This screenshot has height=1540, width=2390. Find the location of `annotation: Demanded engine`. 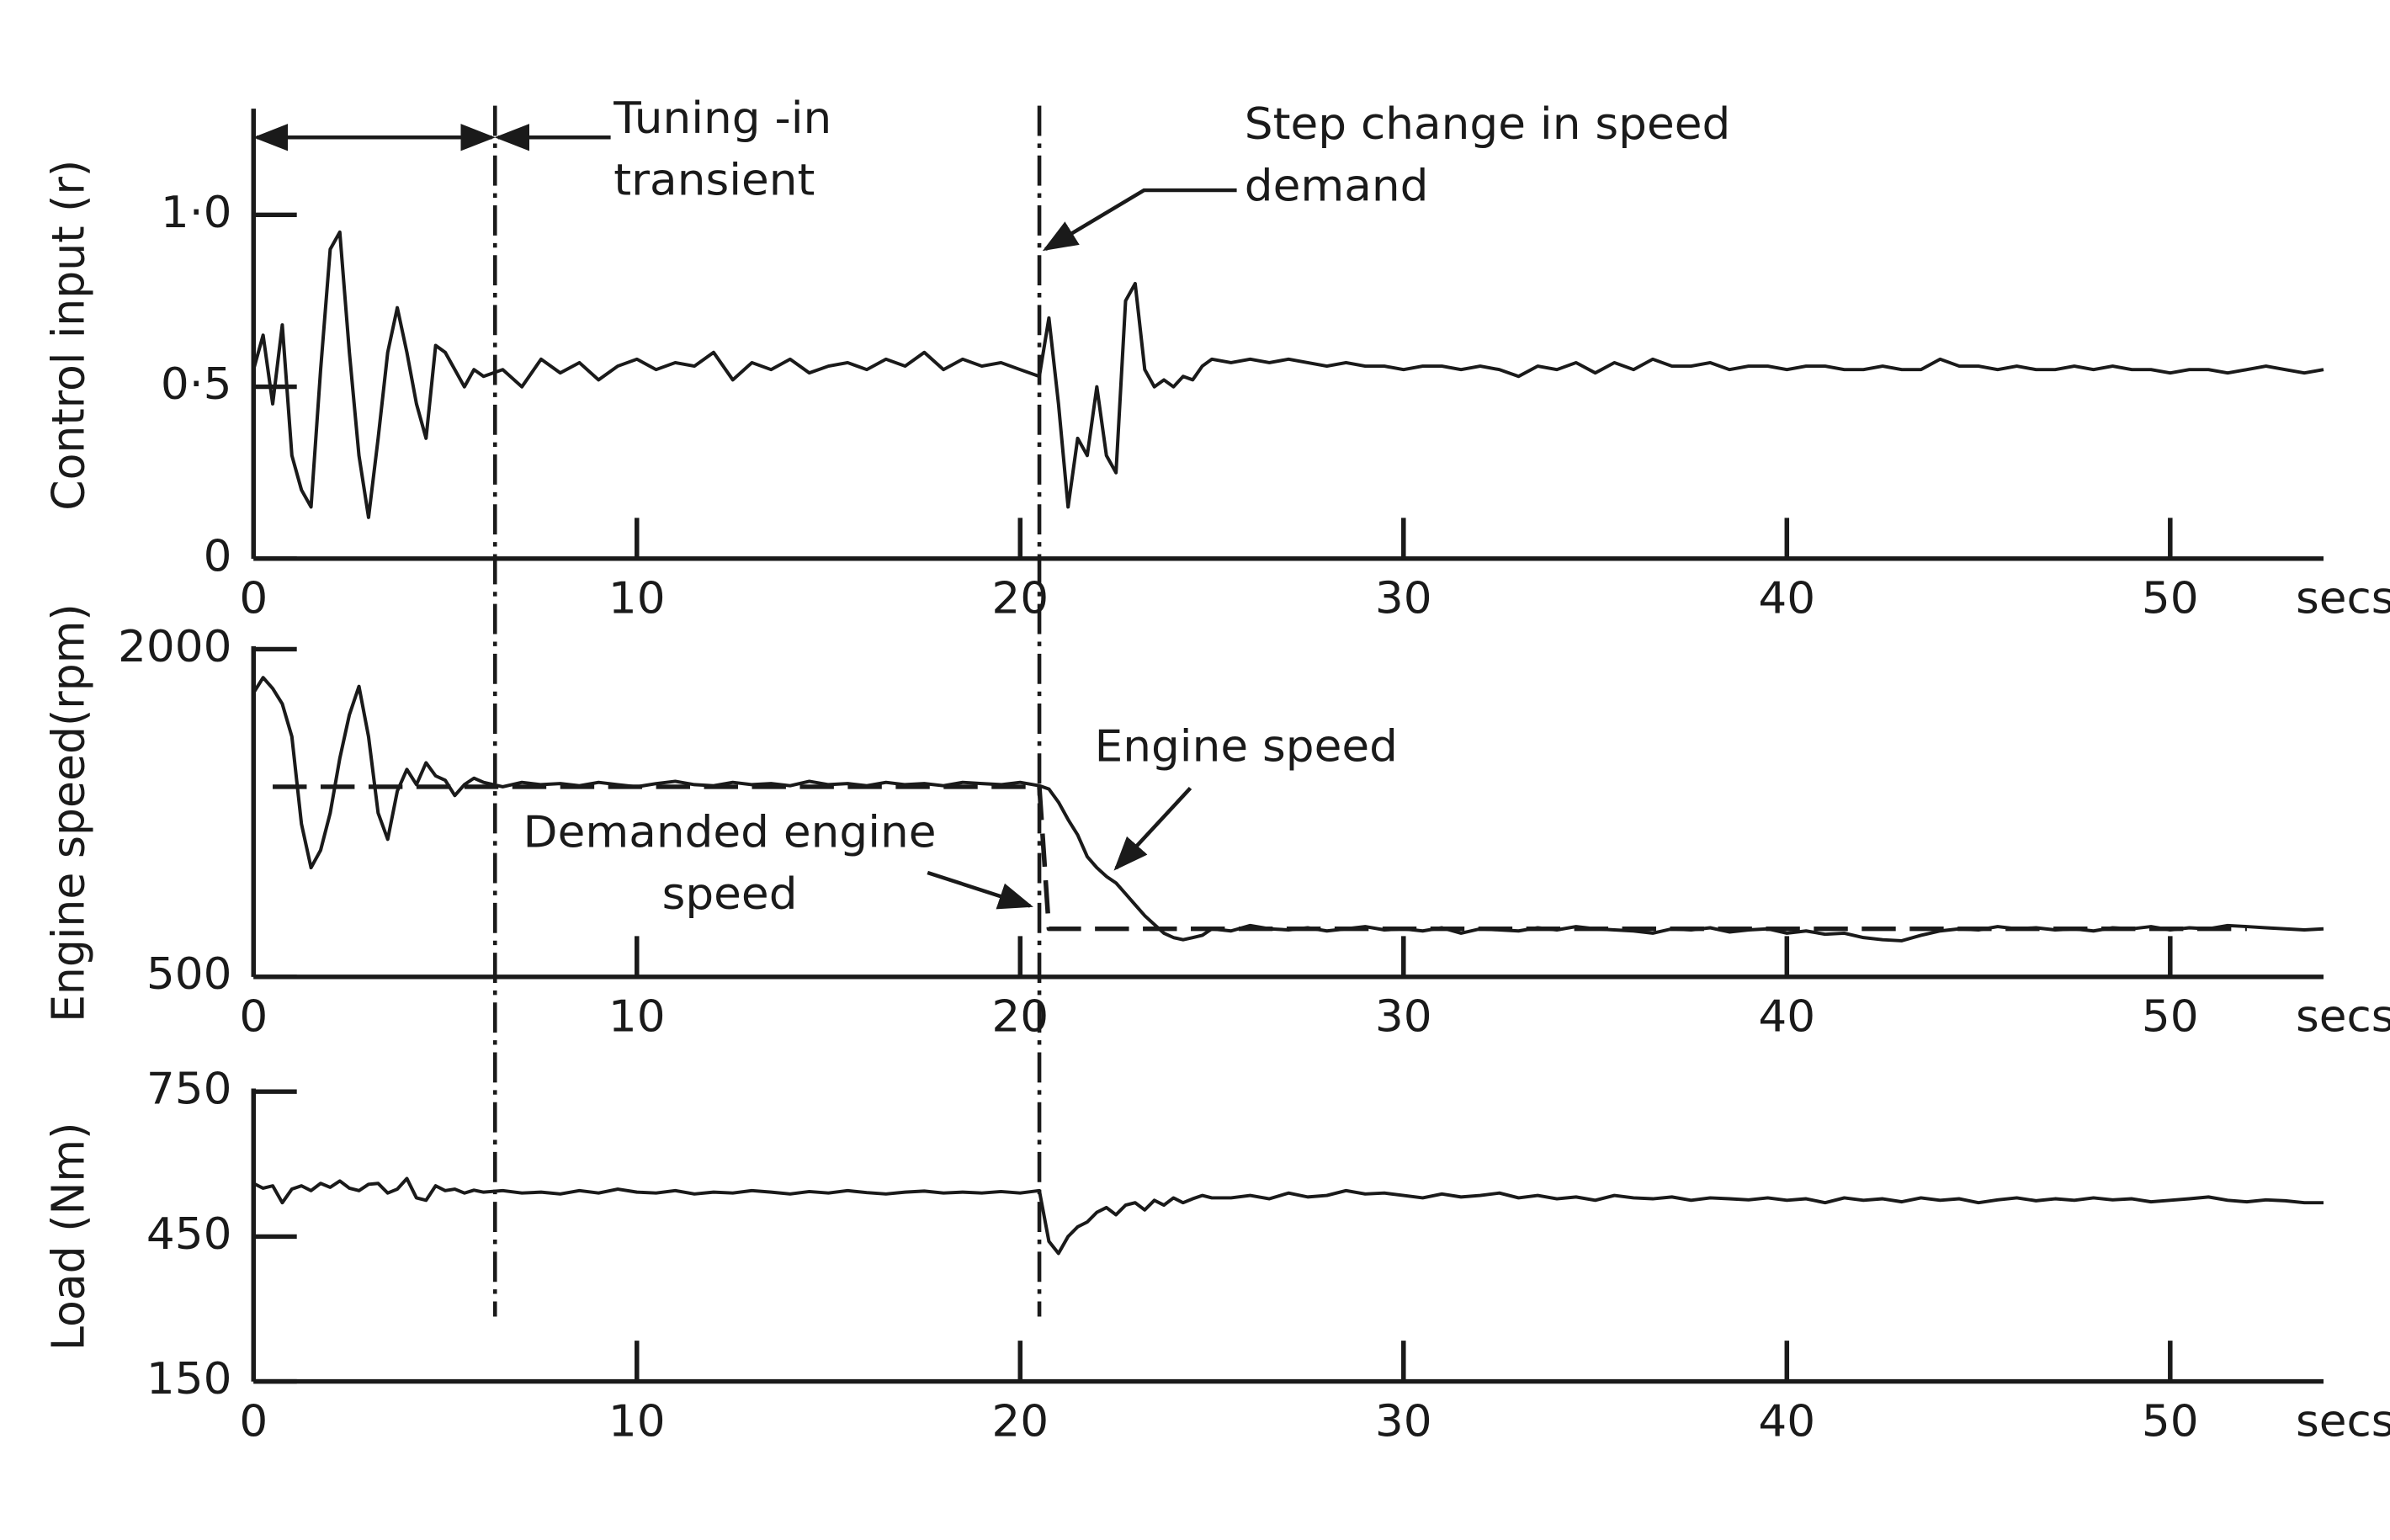

annotation: Demanded engine is located at coordinates (730, 832).